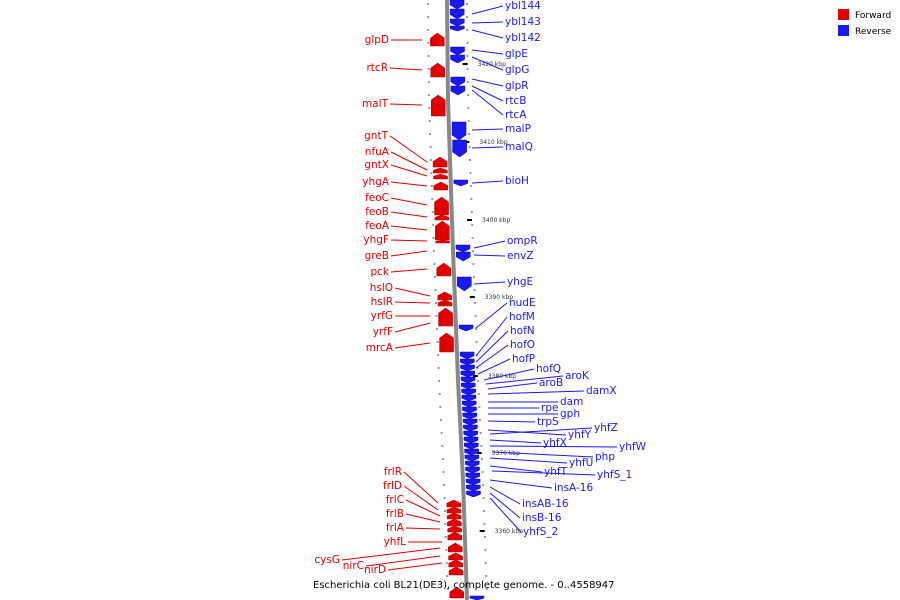 The width and height of the screenshot is (900, 600). I want to click on gene-mrca-label: mrcA, so click(380, 348).